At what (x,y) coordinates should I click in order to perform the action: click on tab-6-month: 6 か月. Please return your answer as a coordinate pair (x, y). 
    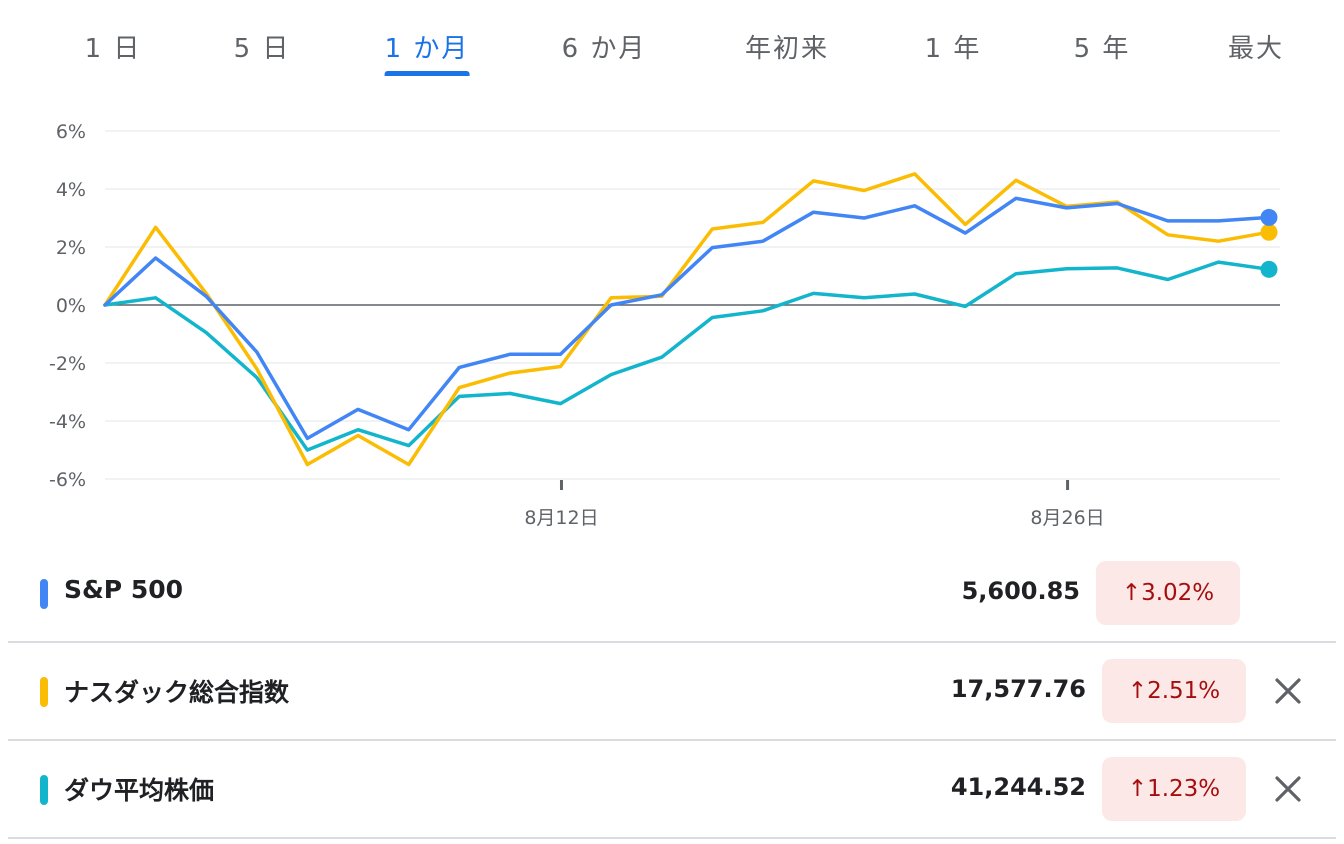
    Looking at the image, I should click on (604, 51).